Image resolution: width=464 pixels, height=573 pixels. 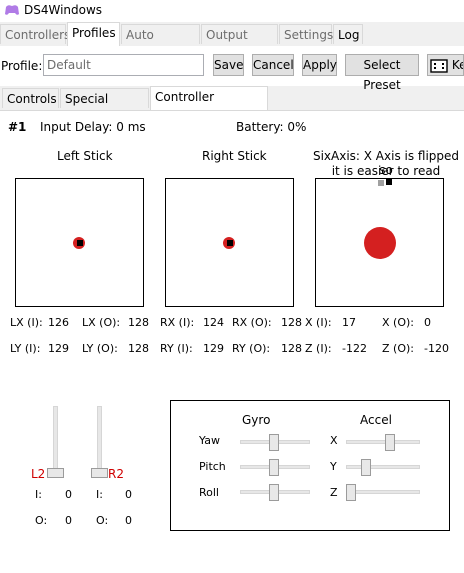 What do you see at coordinates (334, 440) in the screenshot?
I see `accel-x-label: X` at bounding box center [334, 440].